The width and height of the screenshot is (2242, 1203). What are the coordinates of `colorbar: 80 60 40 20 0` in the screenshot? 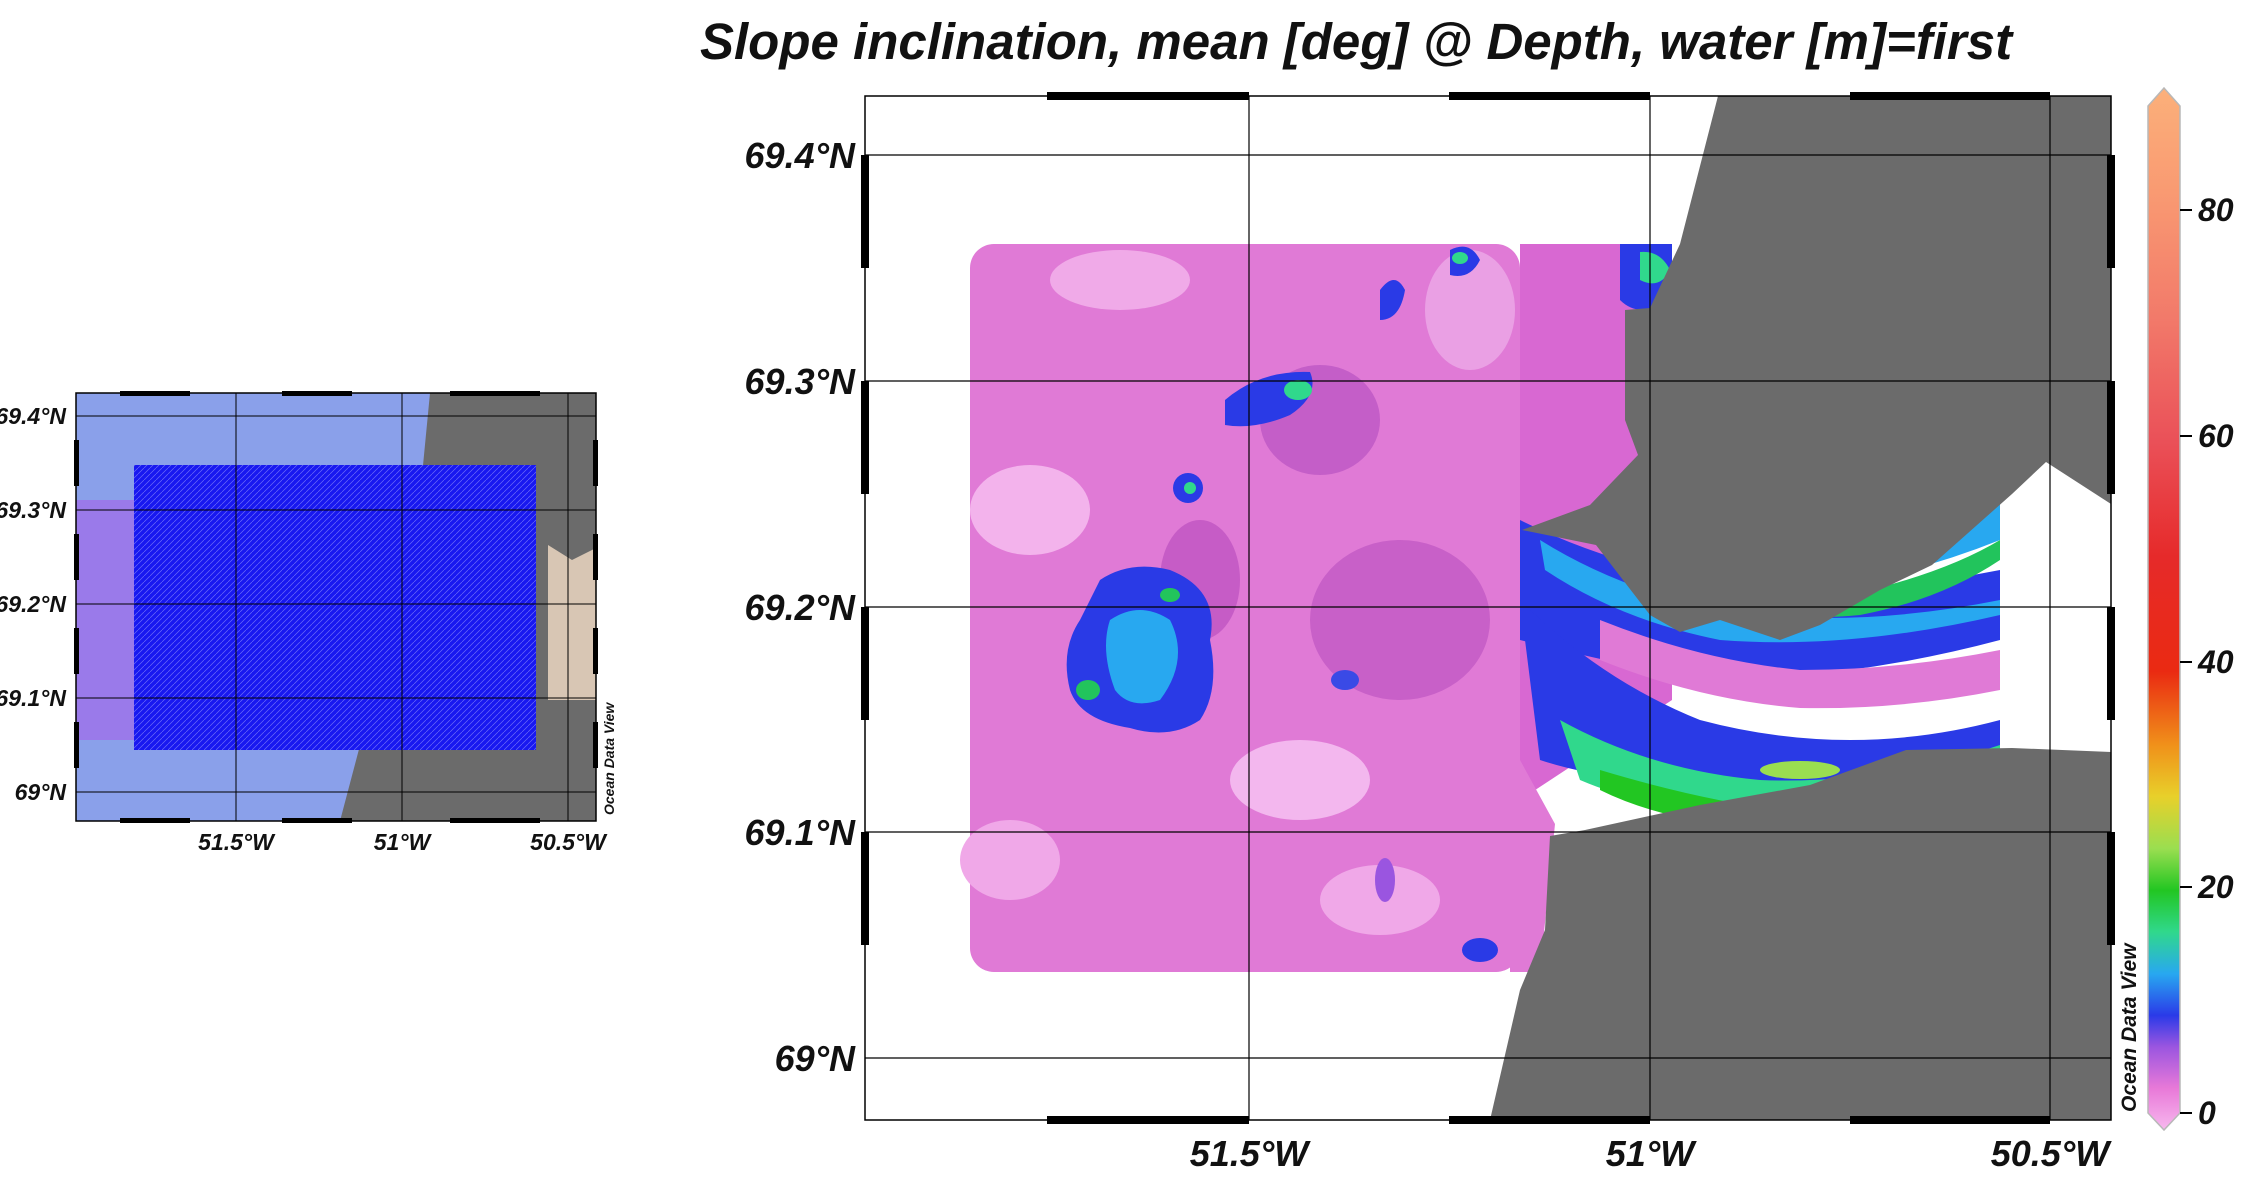 It's located at (2191, 609).